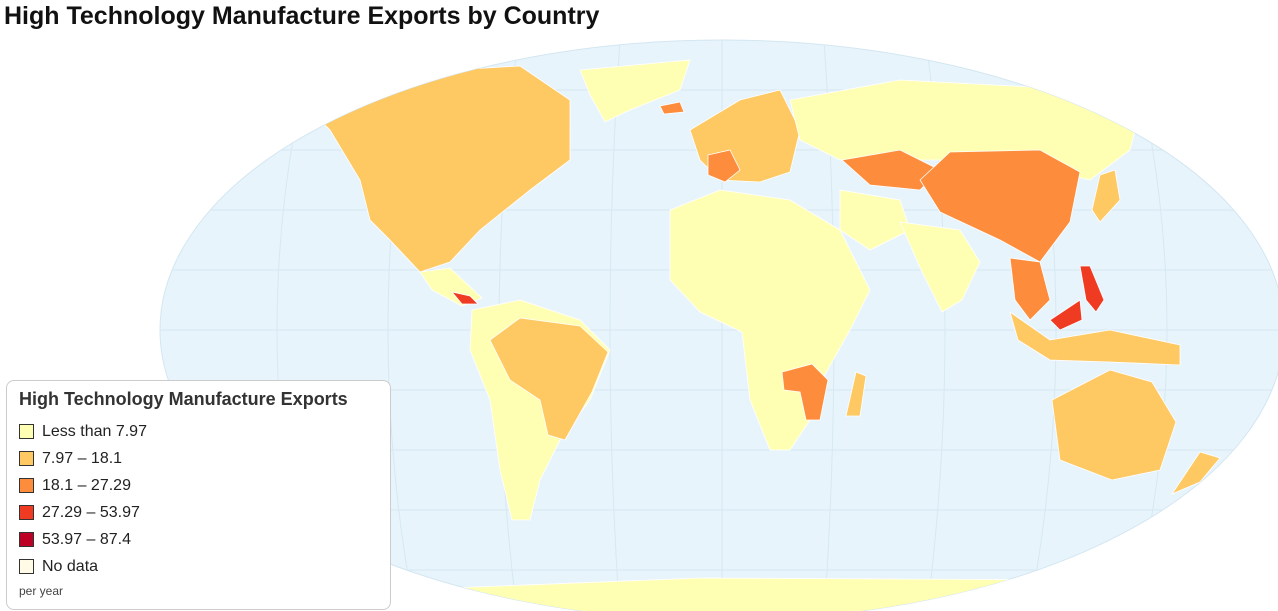 The width and height of the screenshot is (1278, 611). Describe the element at coordinates (70, 566) in the screenshot. I see `legend-label: No data` at that location.